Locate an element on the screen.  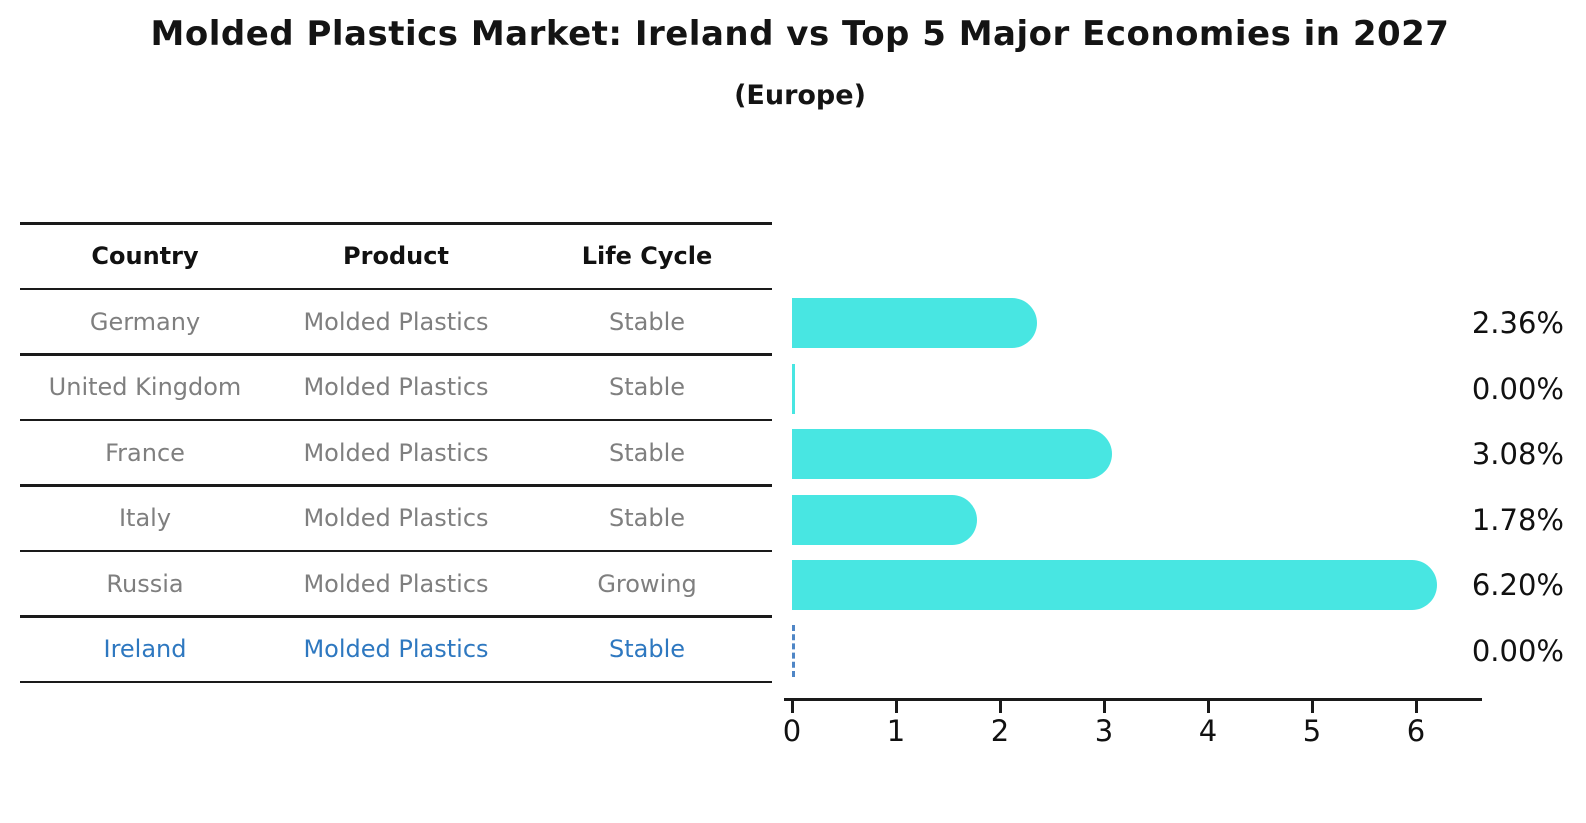
value-label-ireland: 0.00% is located at coordinates (1517, 650).